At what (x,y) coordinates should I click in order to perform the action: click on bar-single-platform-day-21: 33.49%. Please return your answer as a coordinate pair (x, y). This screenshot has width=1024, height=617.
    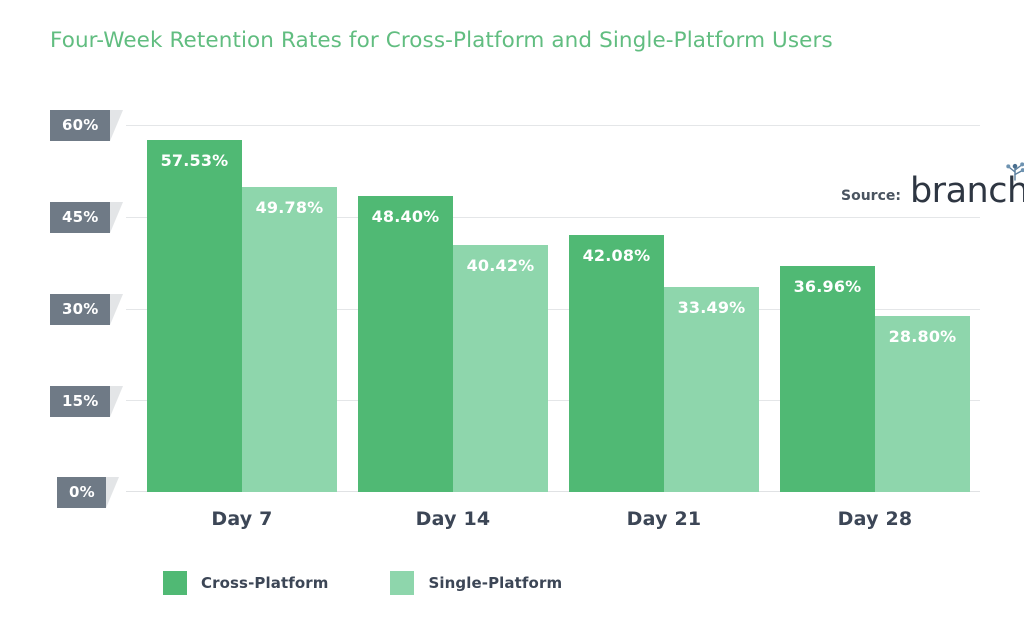
    Looking at the image, I should click on (711, 389).